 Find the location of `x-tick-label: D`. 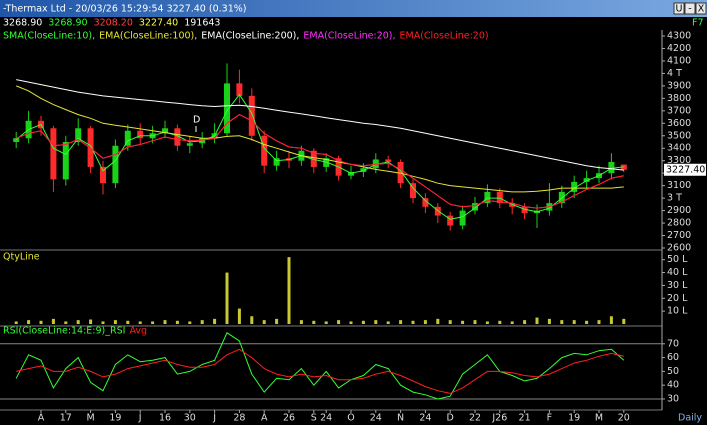

x-tick-label: D is located at coordinates (450, 418).